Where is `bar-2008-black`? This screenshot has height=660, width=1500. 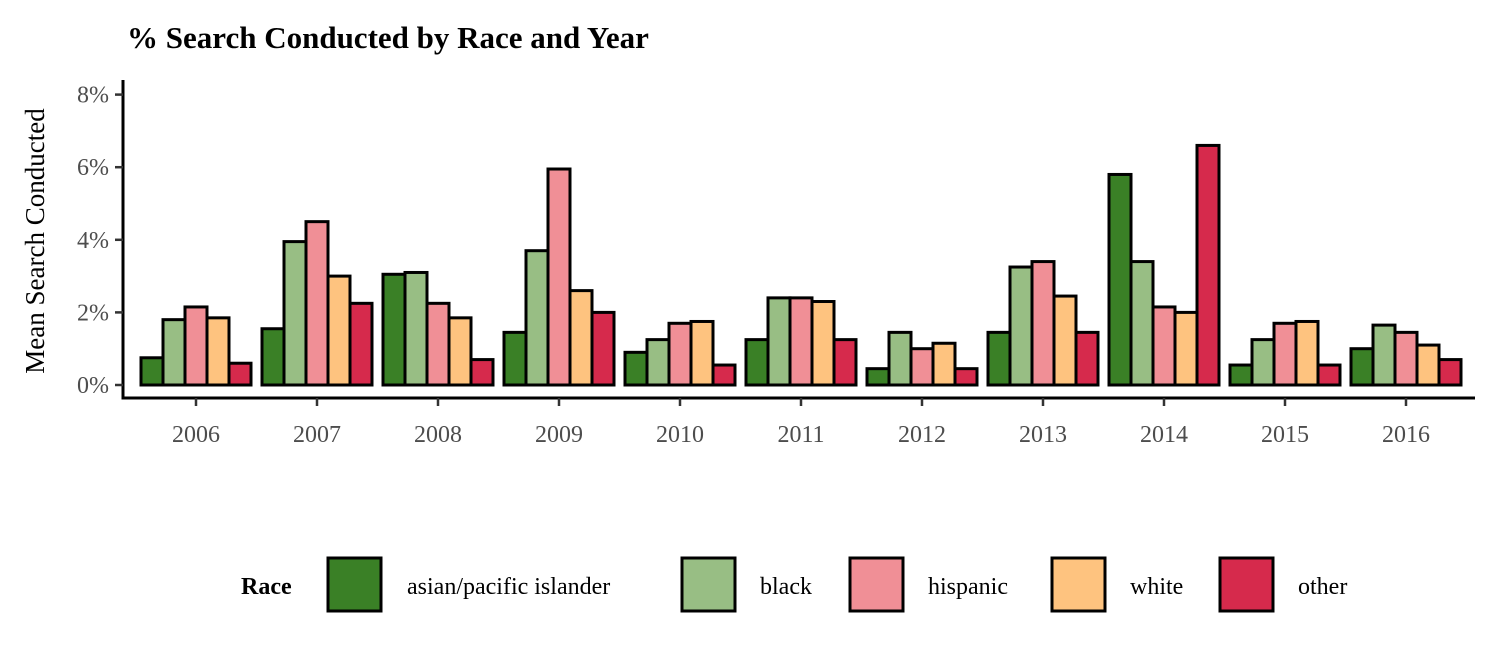
bar-2008-black is located at coordinates (416, 328).